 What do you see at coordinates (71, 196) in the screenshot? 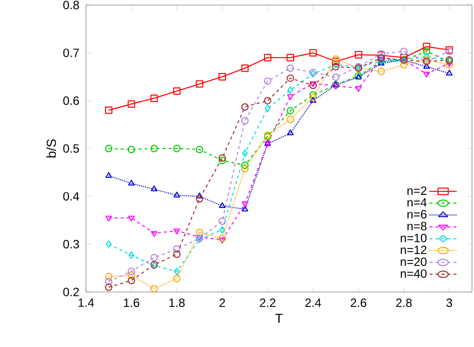
I see `y-tick-label: 0.4` at bounding box center [71, 196].